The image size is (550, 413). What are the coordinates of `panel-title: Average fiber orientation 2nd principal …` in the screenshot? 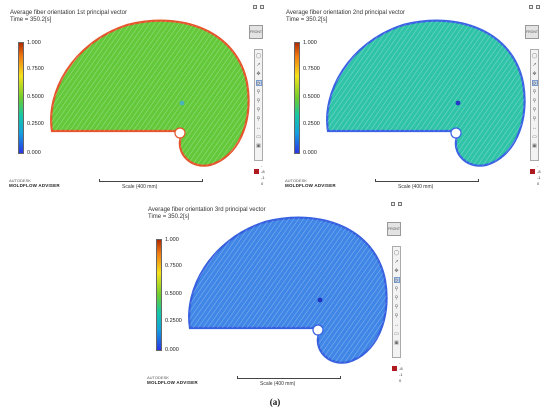 It's located at (345, 13).